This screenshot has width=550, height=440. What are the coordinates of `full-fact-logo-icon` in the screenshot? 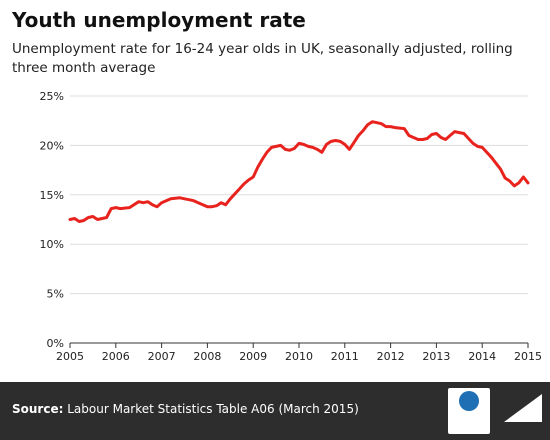 It's located at (523, 408).